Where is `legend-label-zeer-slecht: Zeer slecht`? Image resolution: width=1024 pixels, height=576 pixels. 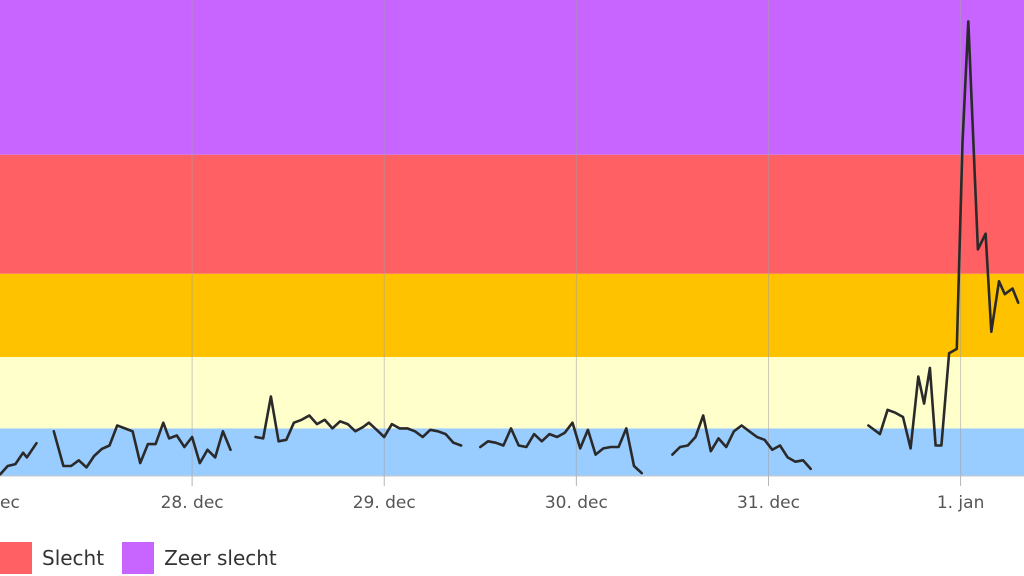
legend-label-zeer-slecht: Zeer slecht is located at coordinates (220, 558).